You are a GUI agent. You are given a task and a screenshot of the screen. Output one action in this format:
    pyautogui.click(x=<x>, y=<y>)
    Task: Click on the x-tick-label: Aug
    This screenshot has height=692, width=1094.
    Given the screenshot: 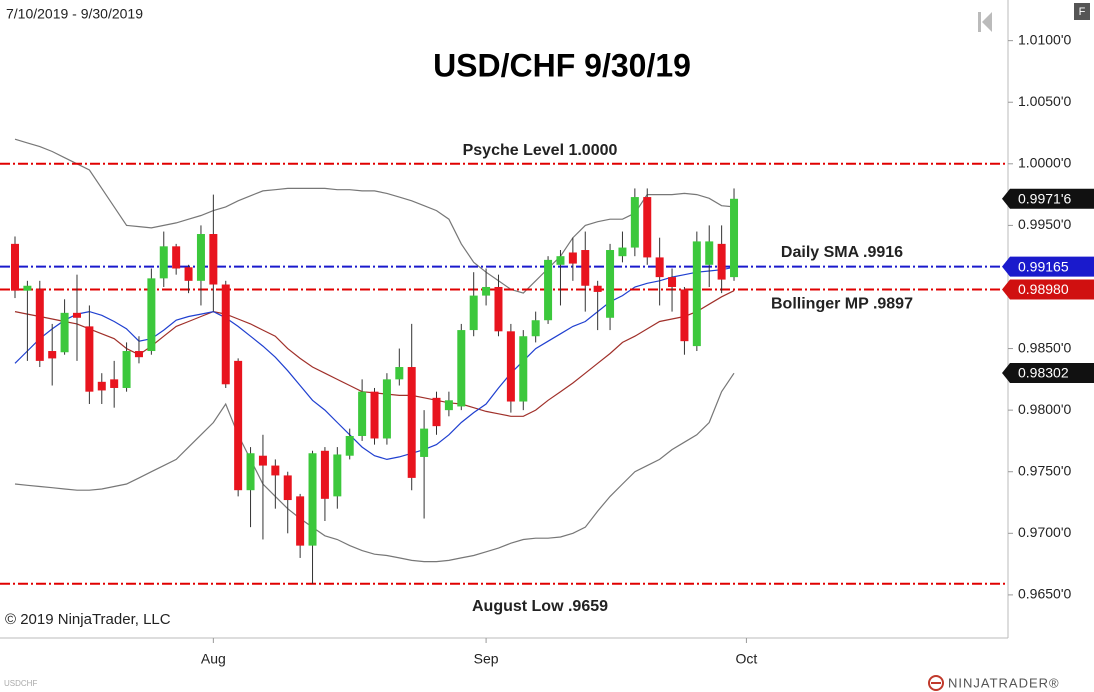 What is the action you would take?
    pyautogui.click(x=213, y=659)
    